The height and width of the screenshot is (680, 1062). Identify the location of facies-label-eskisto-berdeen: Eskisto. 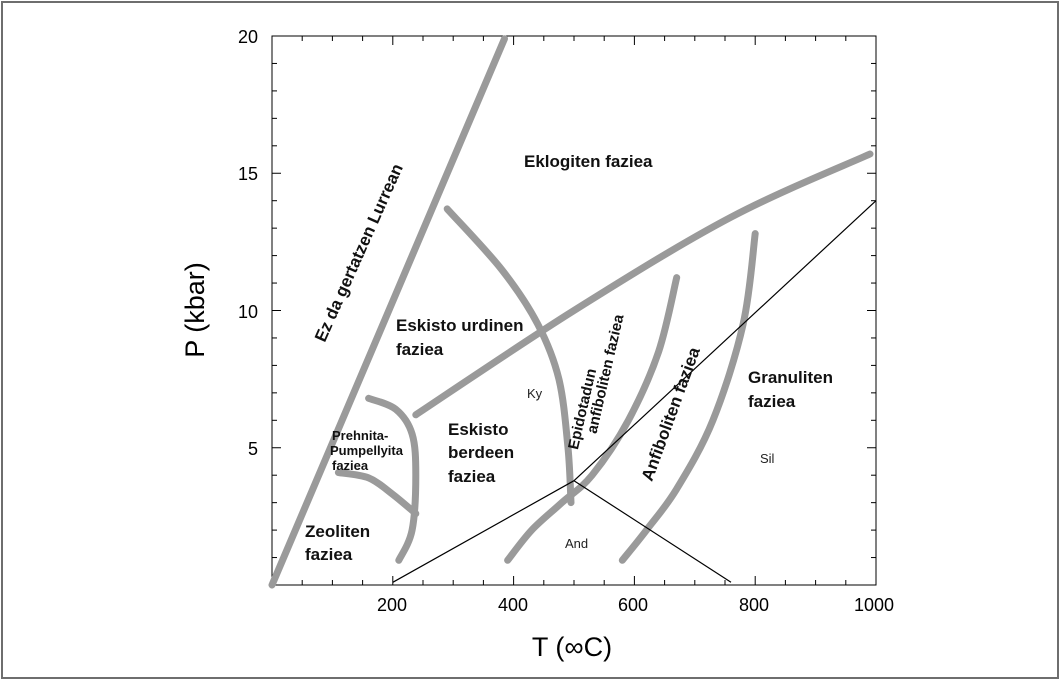
(478, 429).